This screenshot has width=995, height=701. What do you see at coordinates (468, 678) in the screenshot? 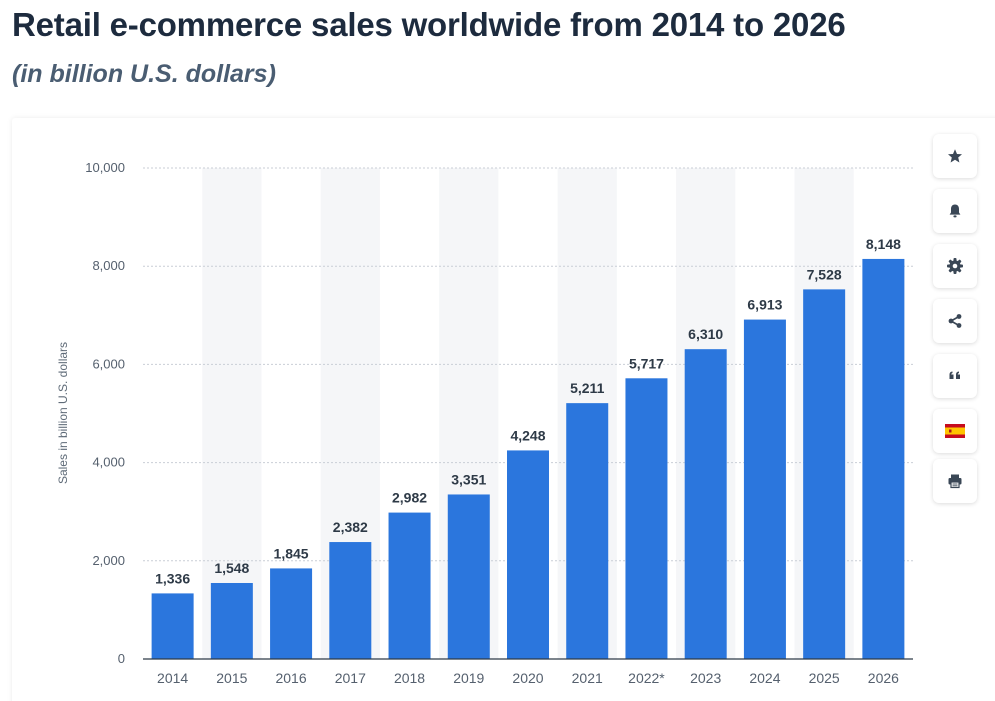
I see `x-tick-label: 2019` at bounding box center [468, 678].